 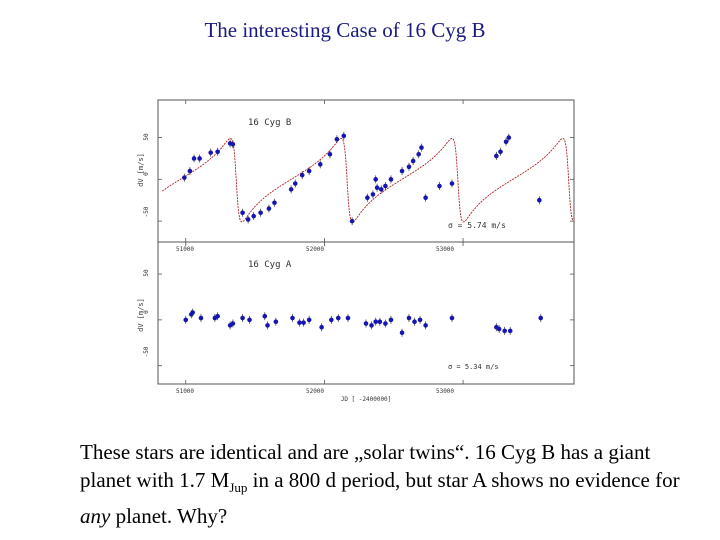 I want to click on slide-title: The interesting Case of 16 Cyg B, so click(x=345, y=30).